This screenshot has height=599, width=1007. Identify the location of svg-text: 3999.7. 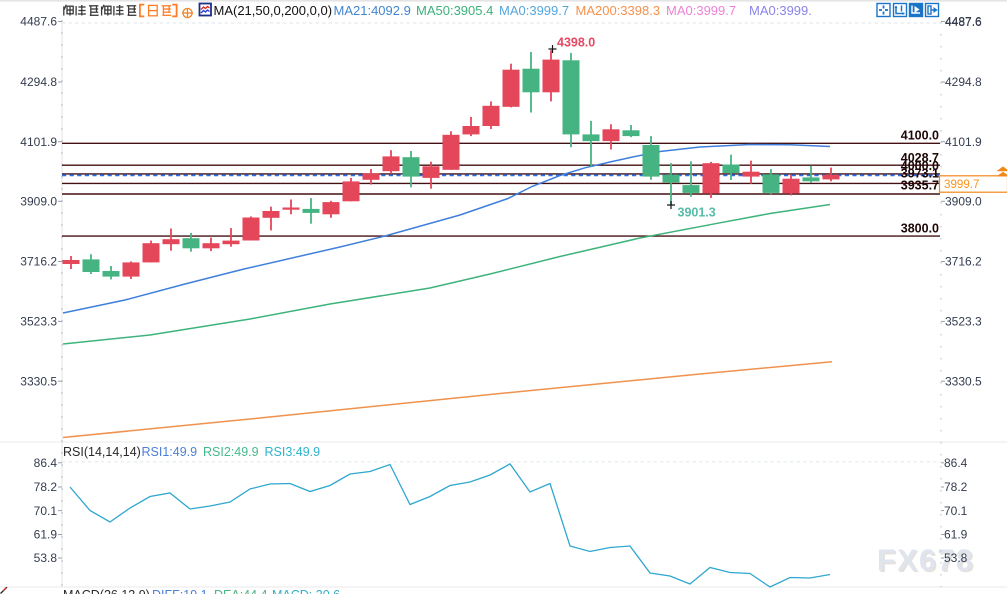
(961, 184).